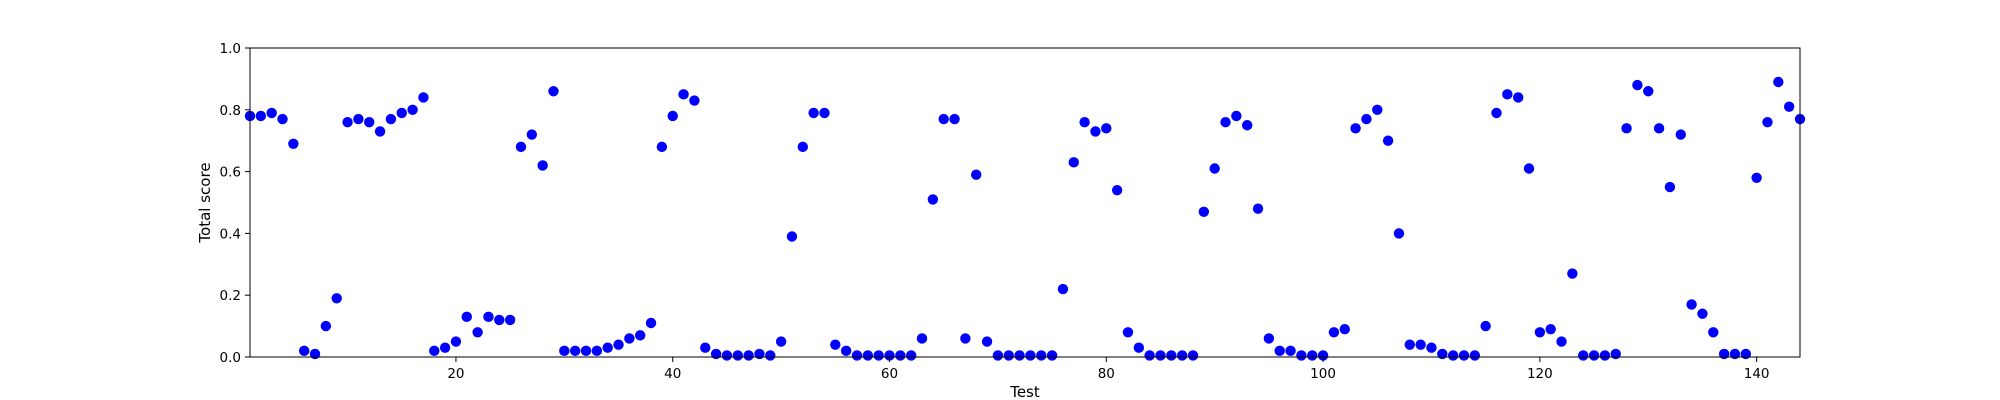 This screenshot has height=400, width=2000. I want to click on y-axis-label: Total score, so click(205, 202).